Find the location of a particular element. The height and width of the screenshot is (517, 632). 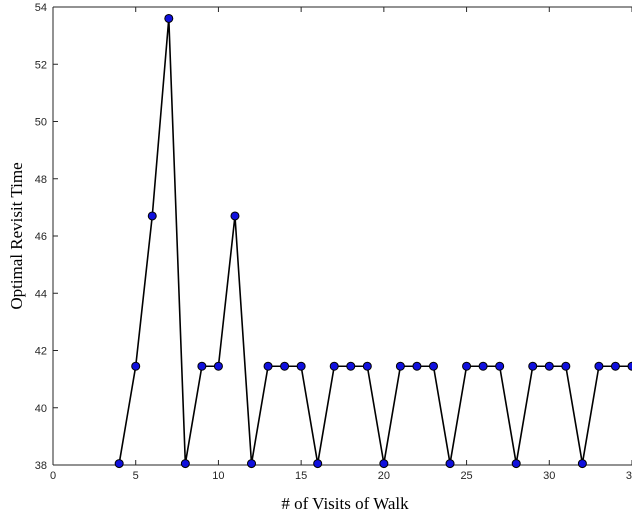

y-tick-label: 40 is located at coordinates (41, 409).